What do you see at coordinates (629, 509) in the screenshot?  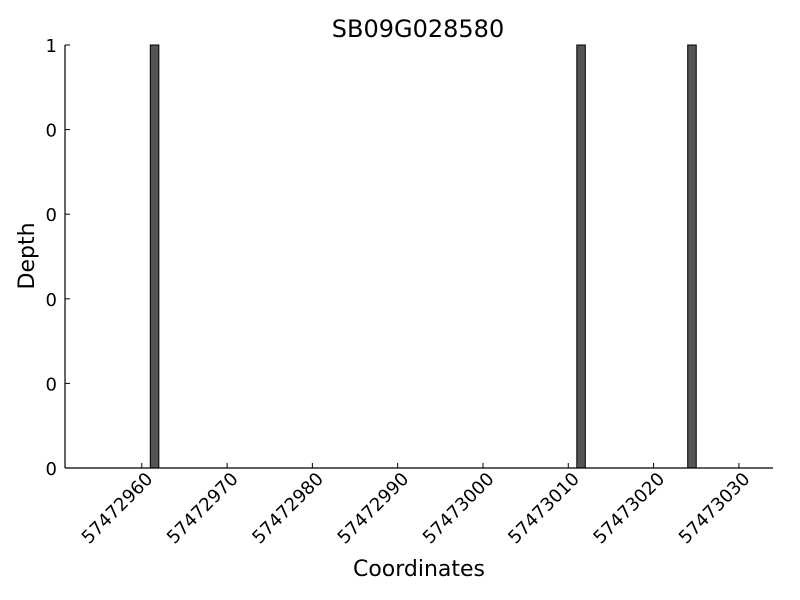 I see `x-tick-label: 57473020` at bounding box center [629, 509].